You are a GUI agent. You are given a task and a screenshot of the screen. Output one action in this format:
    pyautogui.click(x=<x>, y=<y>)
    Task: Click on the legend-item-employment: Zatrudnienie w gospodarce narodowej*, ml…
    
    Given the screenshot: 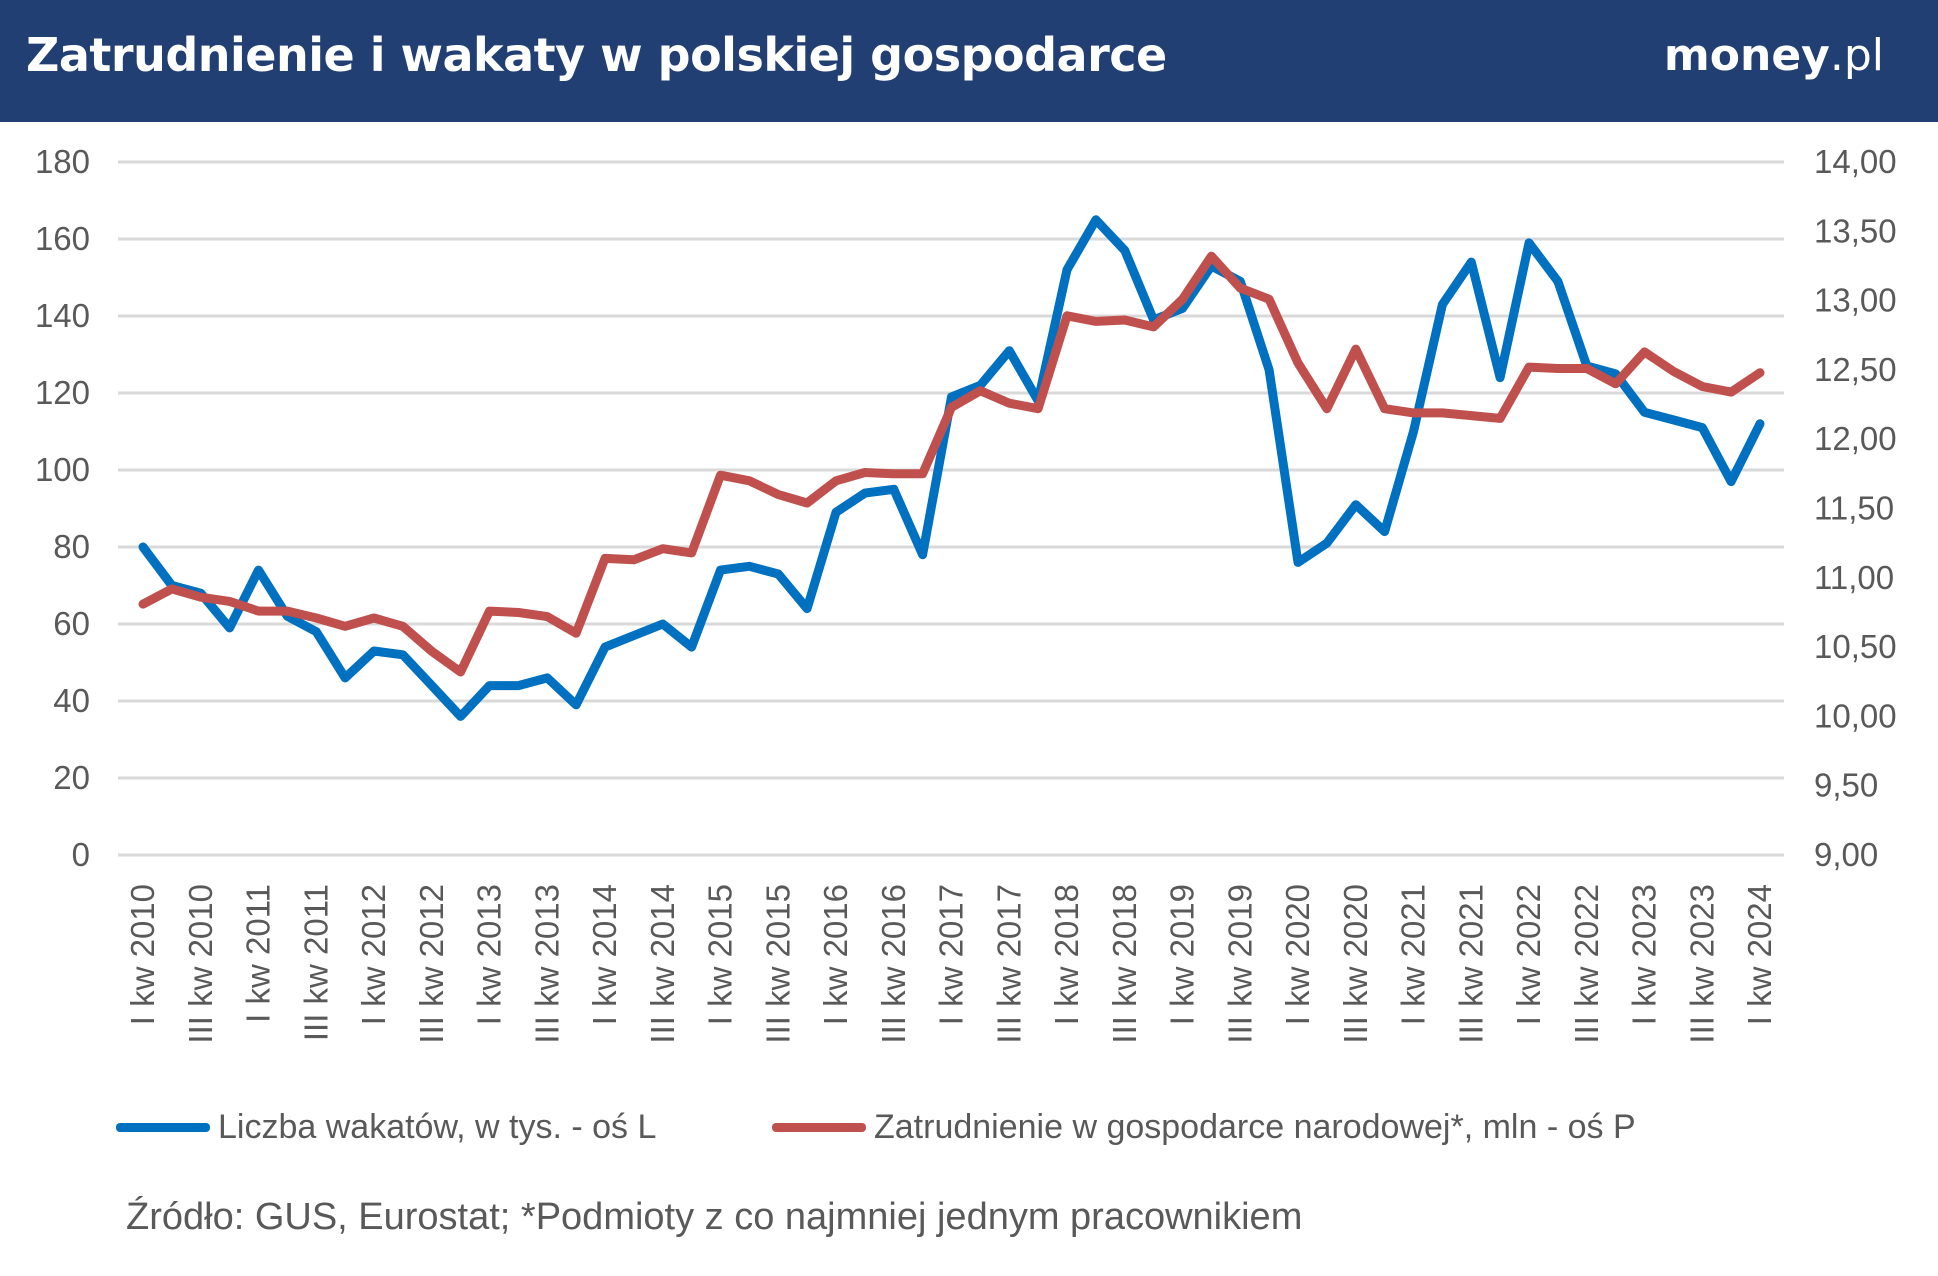 What is the action you would take?
    pyautogui.click(x=1204, y=1127)
    